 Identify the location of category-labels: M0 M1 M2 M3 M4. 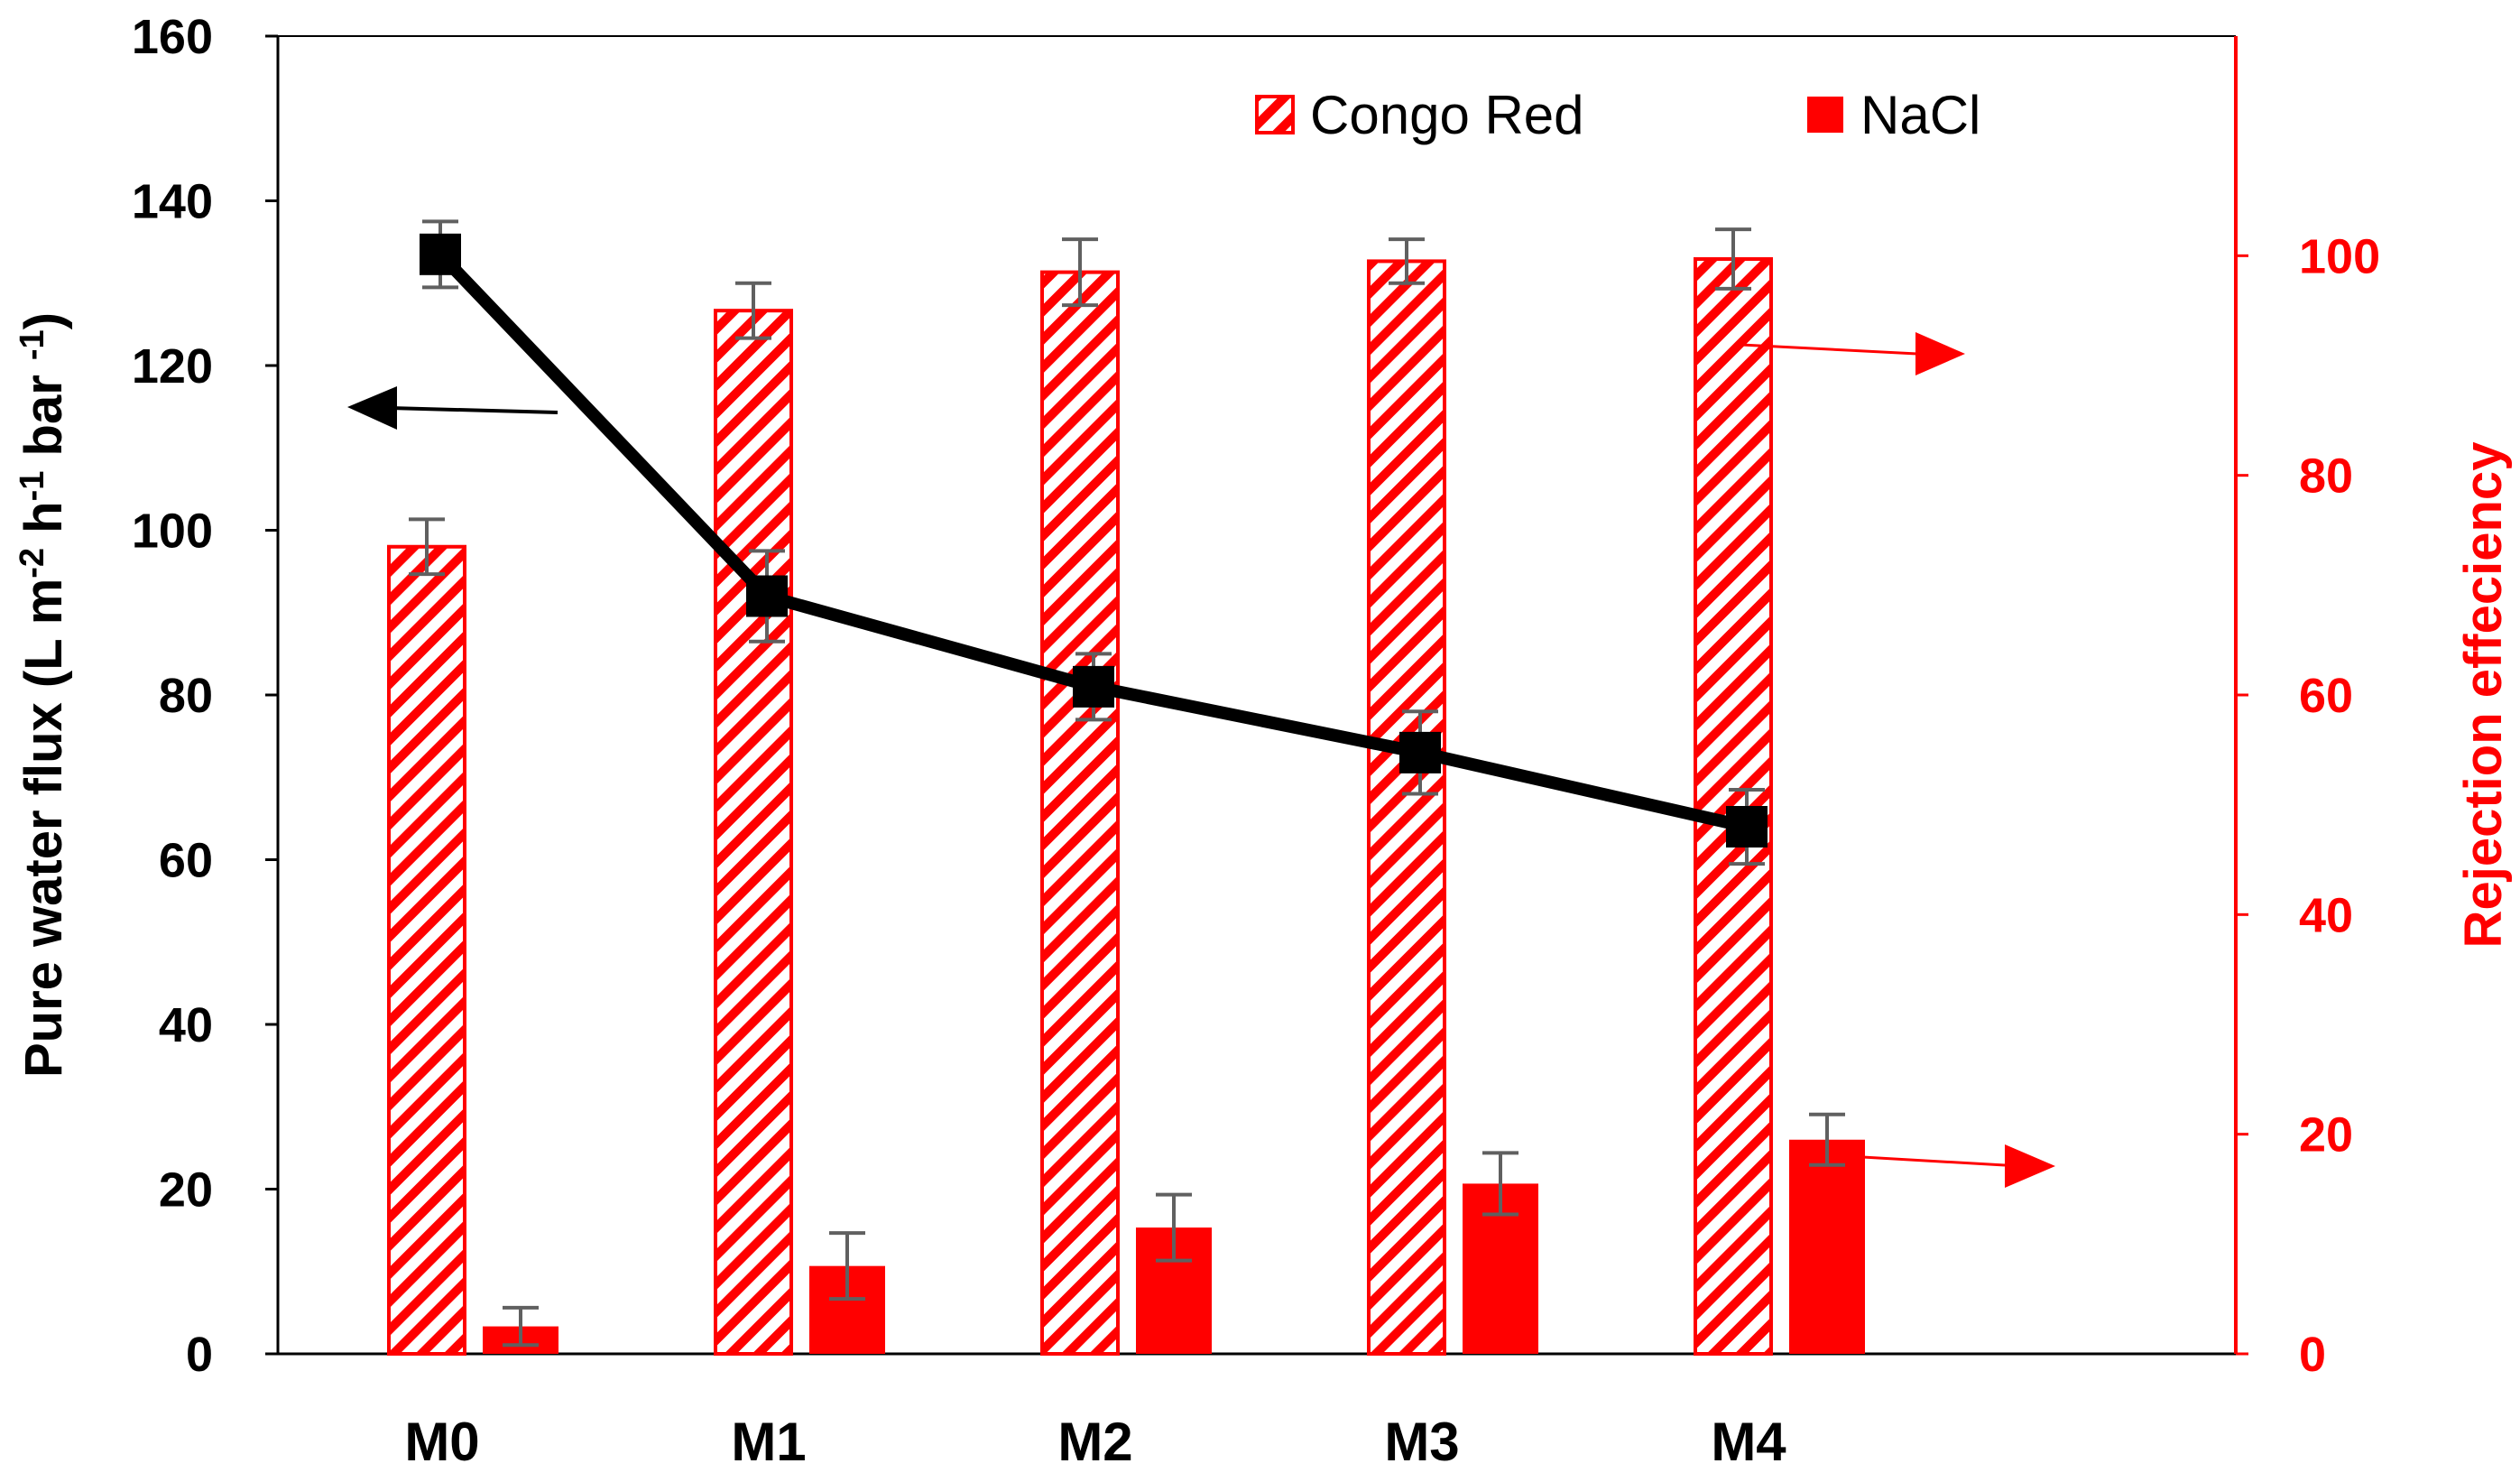
(1095, 1442).